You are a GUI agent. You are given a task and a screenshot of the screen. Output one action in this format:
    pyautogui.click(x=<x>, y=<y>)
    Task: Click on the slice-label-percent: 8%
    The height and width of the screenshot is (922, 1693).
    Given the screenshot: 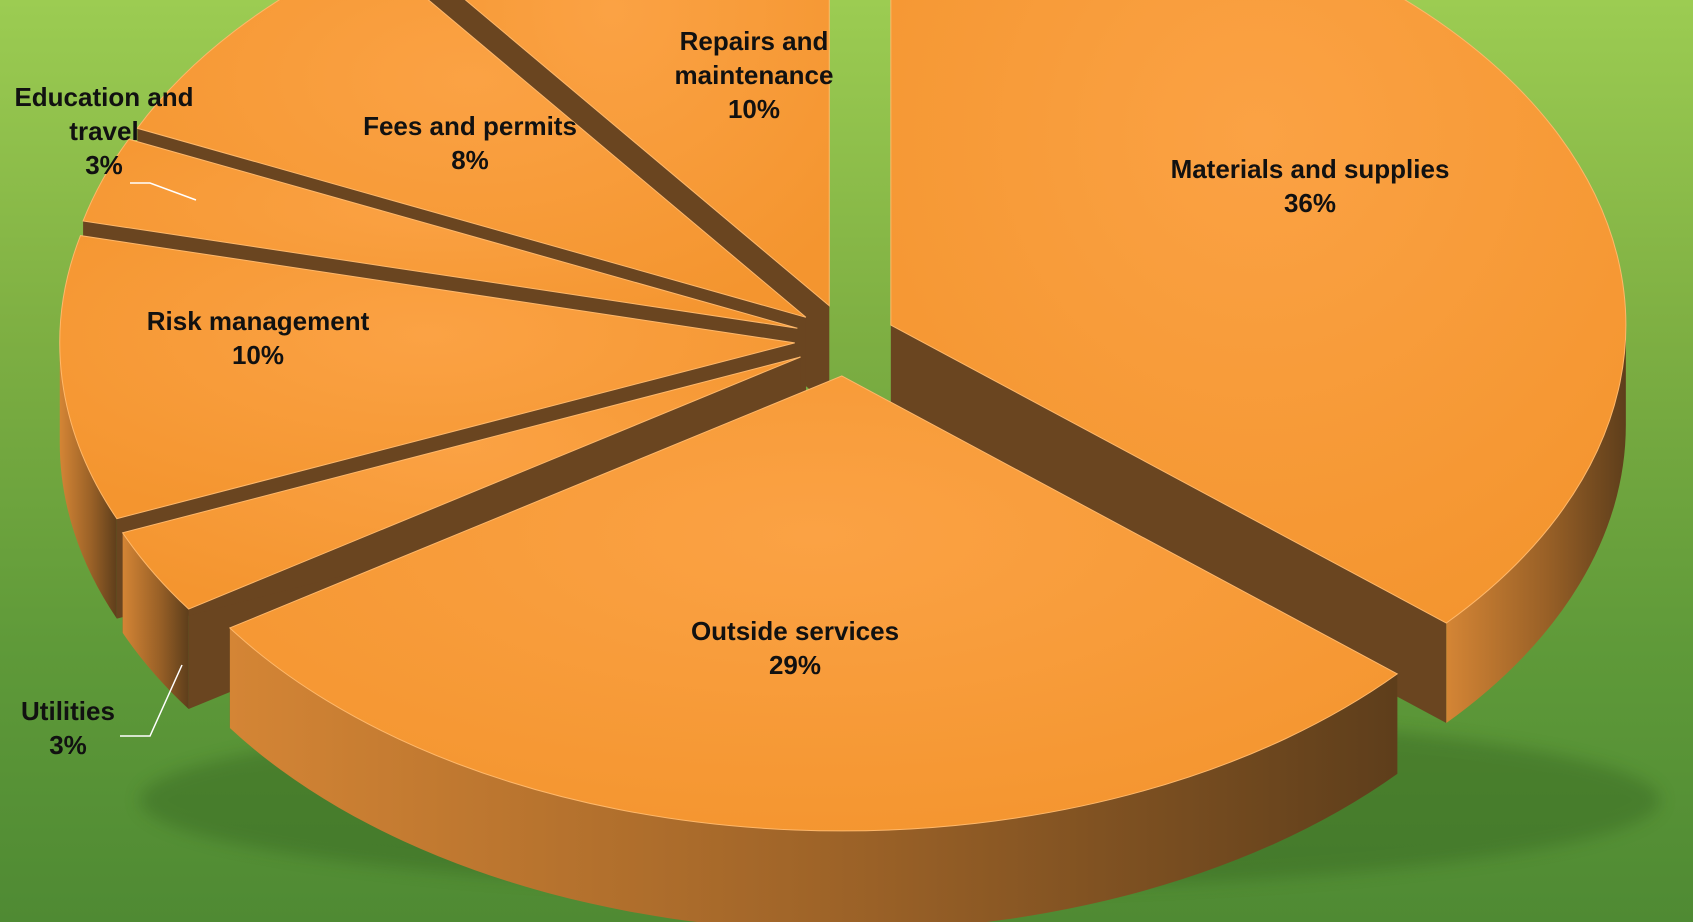 What is the action you would take?
    pyautogui.click(x=470, y=160)
    